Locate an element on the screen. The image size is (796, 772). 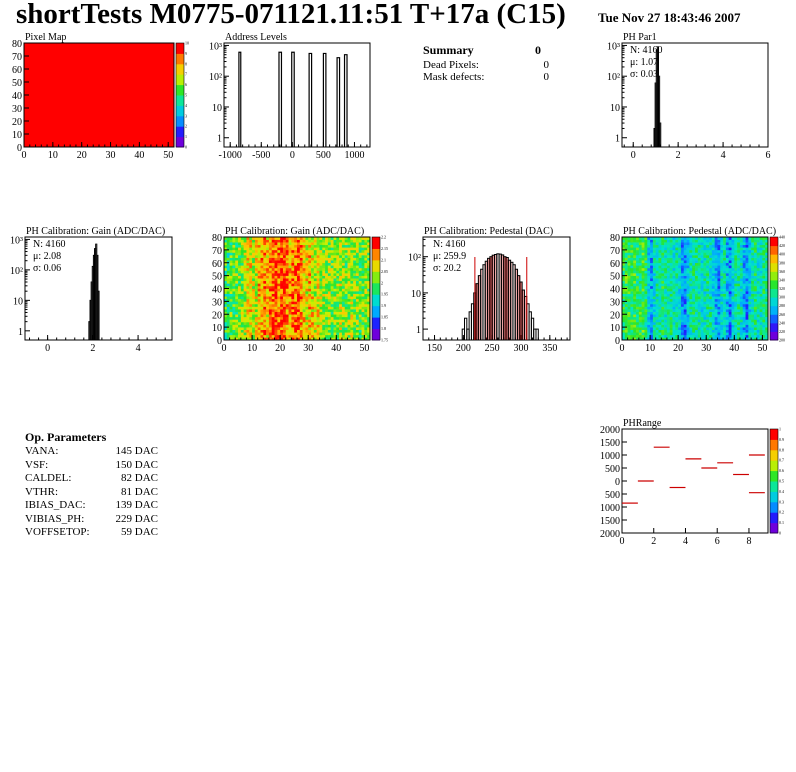
palette-tick-label: 8 is located at coordinates (186, 63).